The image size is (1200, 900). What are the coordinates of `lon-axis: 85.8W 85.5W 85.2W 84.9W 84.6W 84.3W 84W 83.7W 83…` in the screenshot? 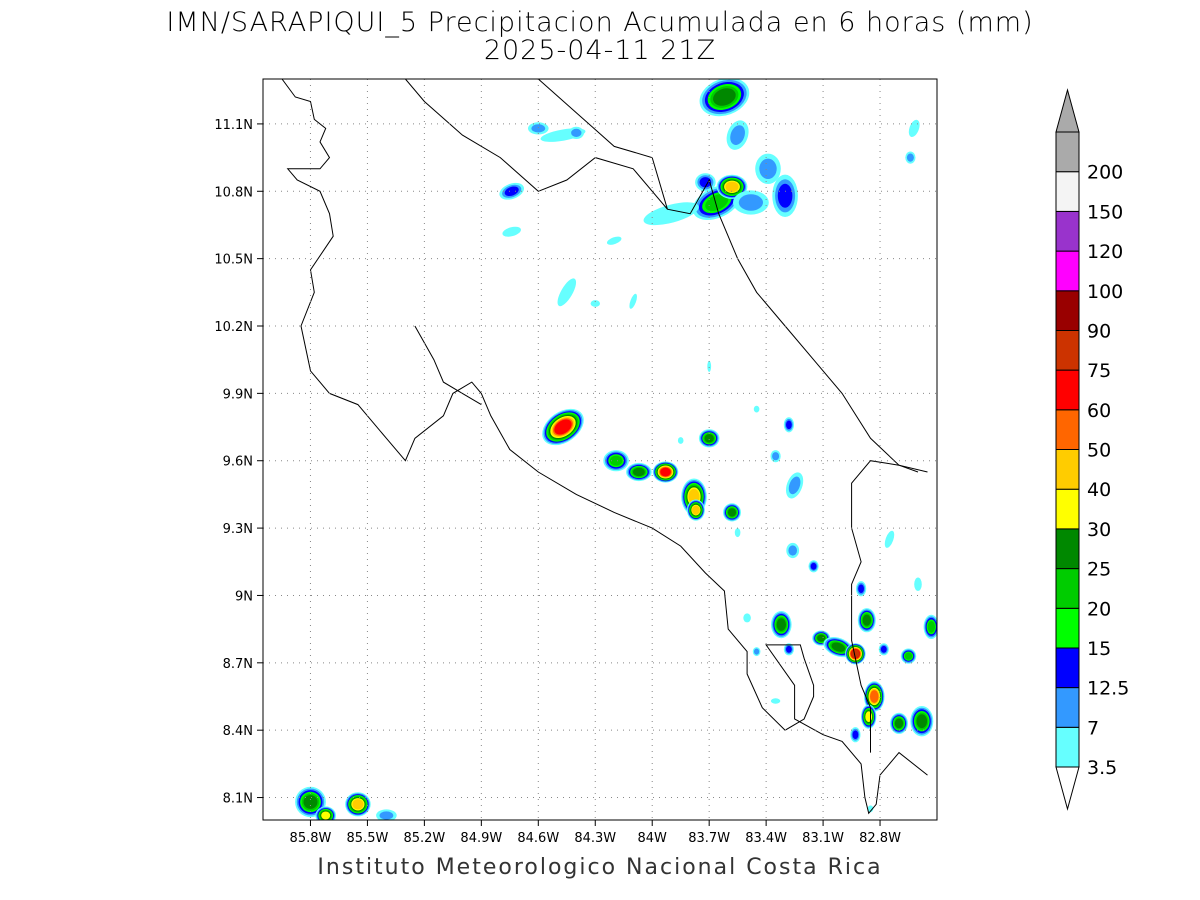 It's located at (595, 833).